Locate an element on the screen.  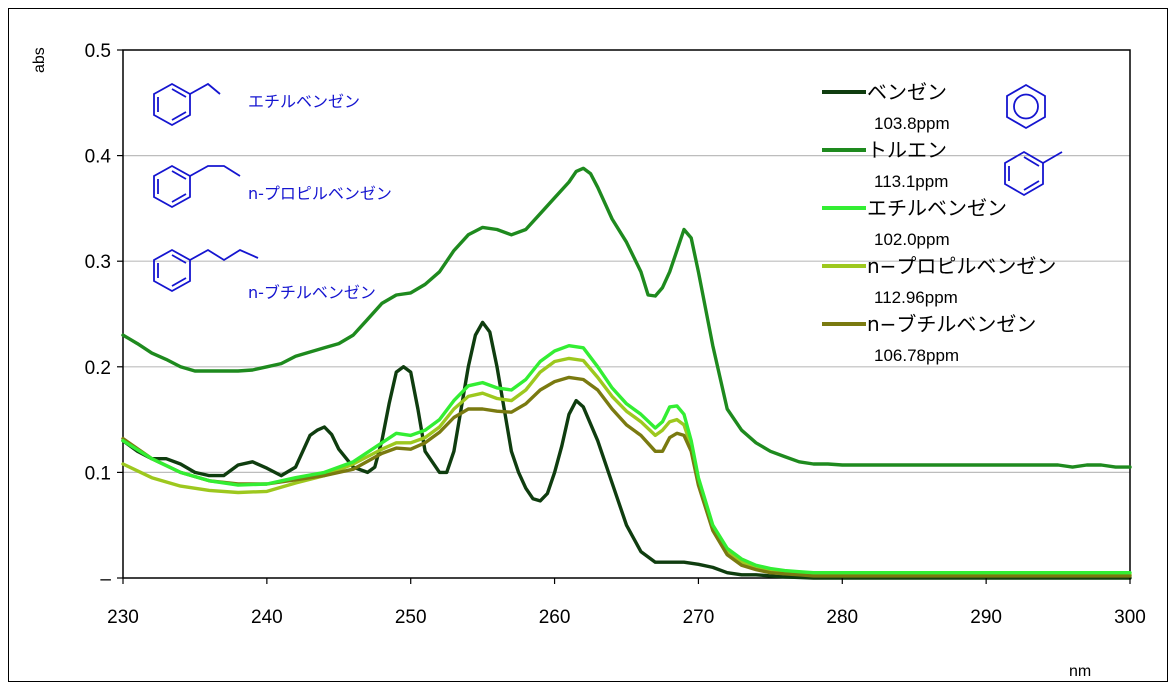
x-tick-label: 290 is located at coordinates (986, 617).